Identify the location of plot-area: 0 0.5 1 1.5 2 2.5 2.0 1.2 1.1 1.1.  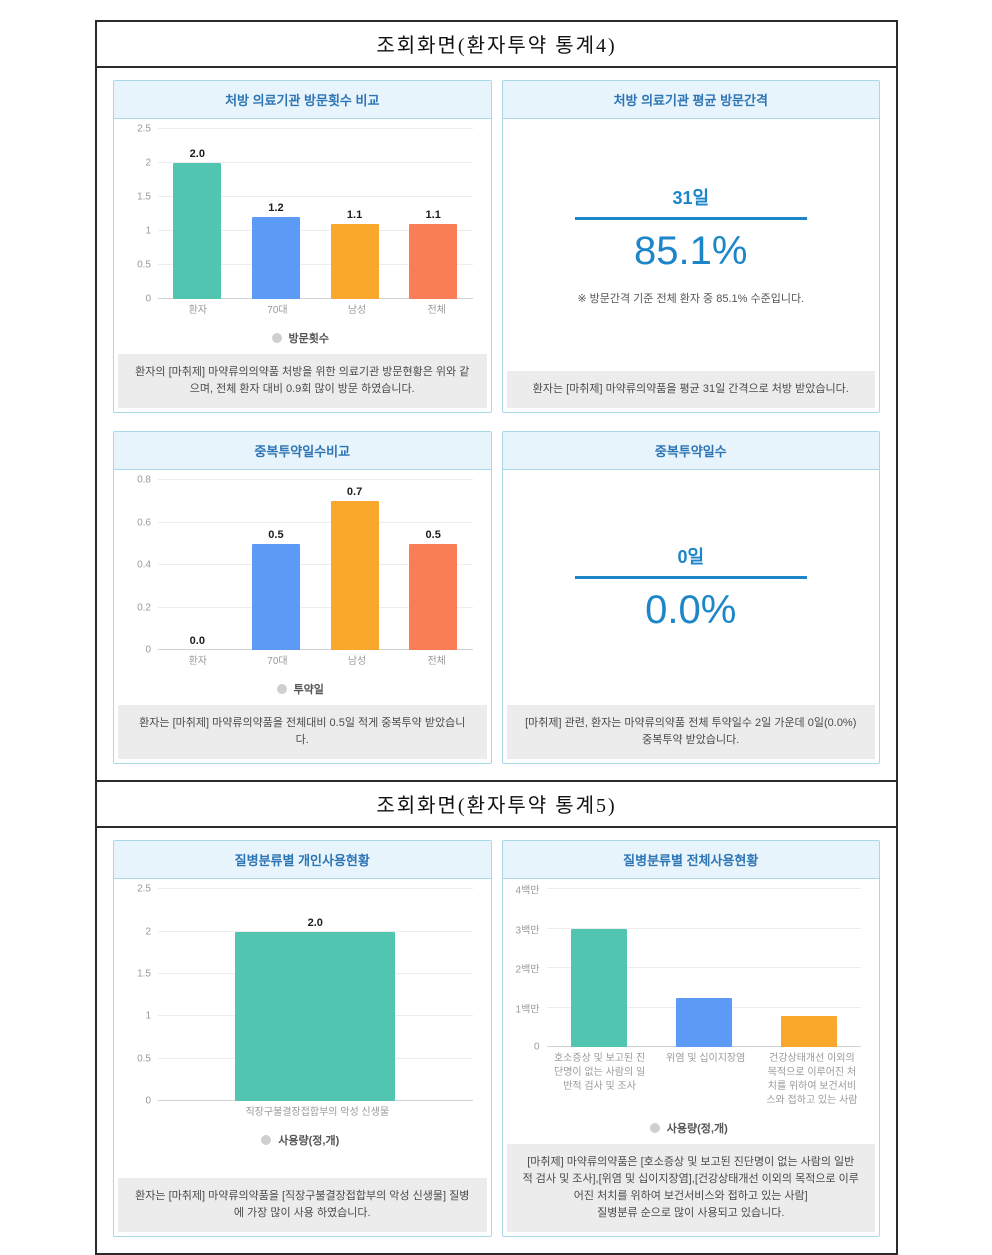
(305, 214).